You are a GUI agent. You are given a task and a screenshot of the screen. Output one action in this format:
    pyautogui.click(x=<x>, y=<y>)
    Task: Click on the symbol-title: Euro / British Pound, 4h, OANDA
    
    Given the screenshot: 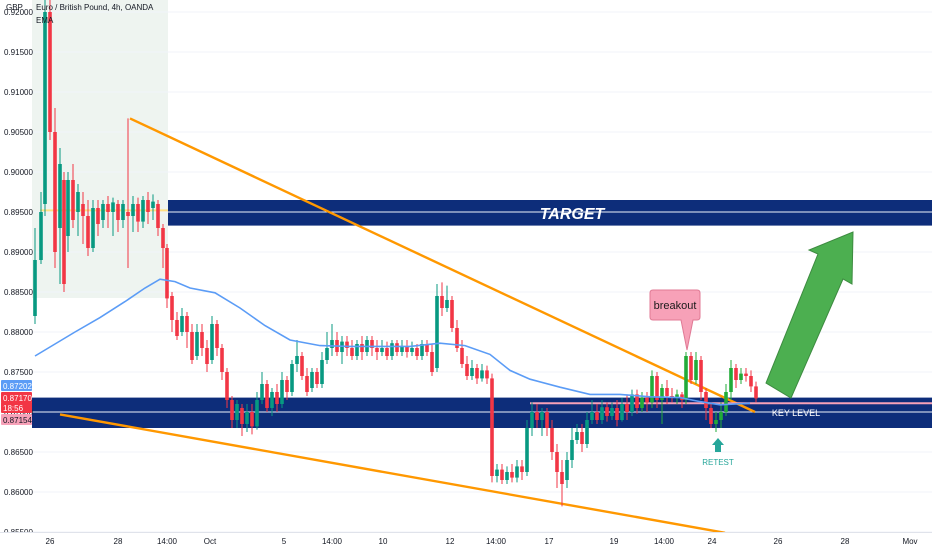 What is the action you would take?
    pyautogui.click(x=95, y=7)
    